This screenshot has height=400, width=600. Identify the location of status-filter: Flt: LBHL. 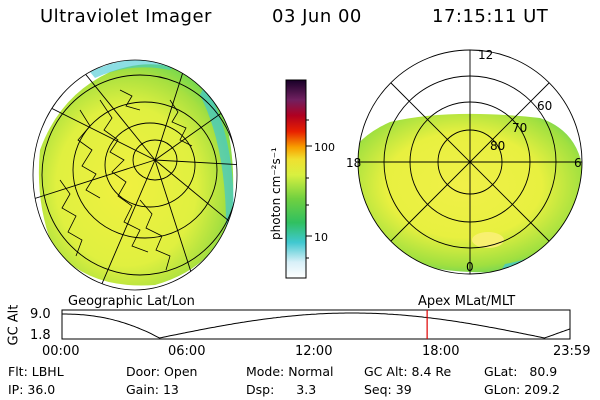
(36, 371).